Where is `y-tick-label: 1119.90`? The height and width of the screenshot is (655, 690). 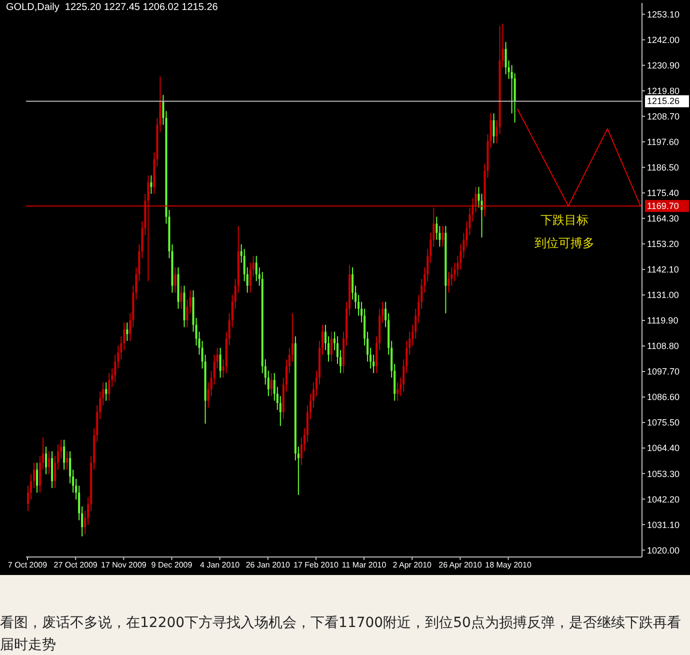 y-tick-label: 1119.90 is located at coordinates (662, 321).